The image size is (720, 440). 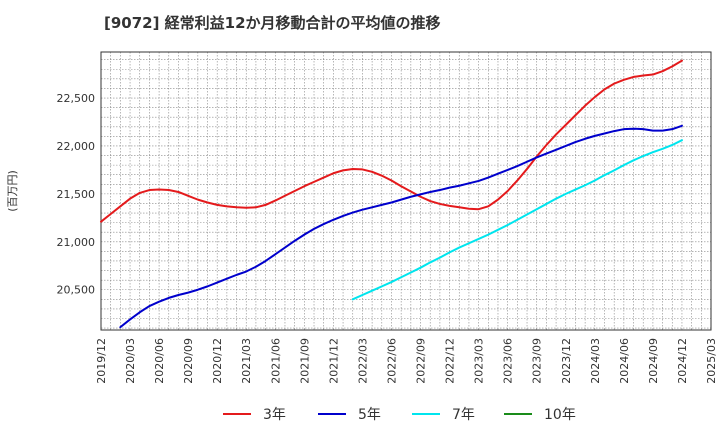 What do you see at coordinates (274, 415) in the screenshot?
I see `legend-label-1: 3年` at bounding box center [274, 415].